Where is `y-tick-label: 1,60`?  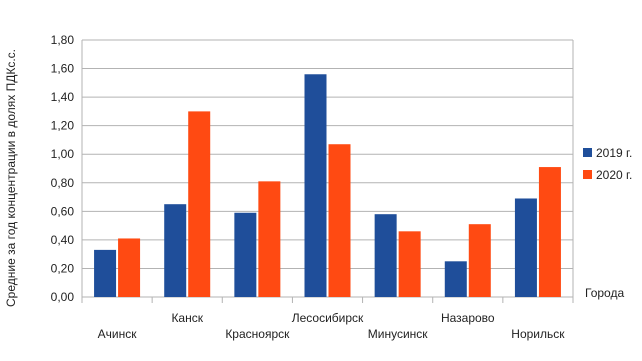 y-tick-label: 1,60 is located at coordinates (63, 69).